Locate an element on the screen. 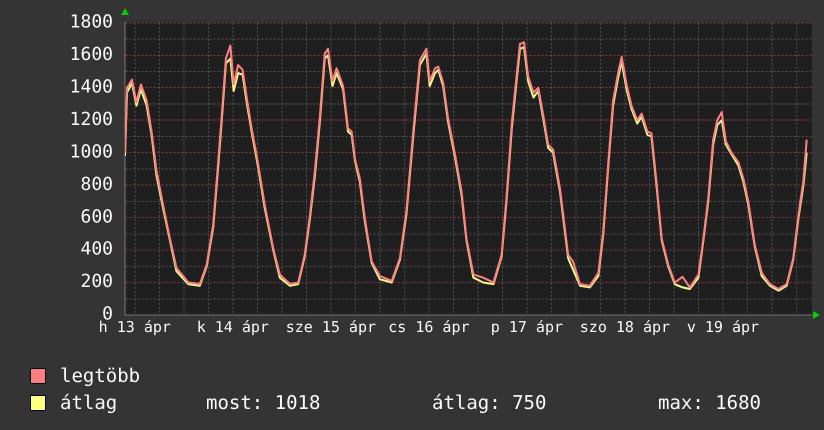 This screenshot has width=824, height=430. y-tick-label: 600 is located at coordinates (96, 217).